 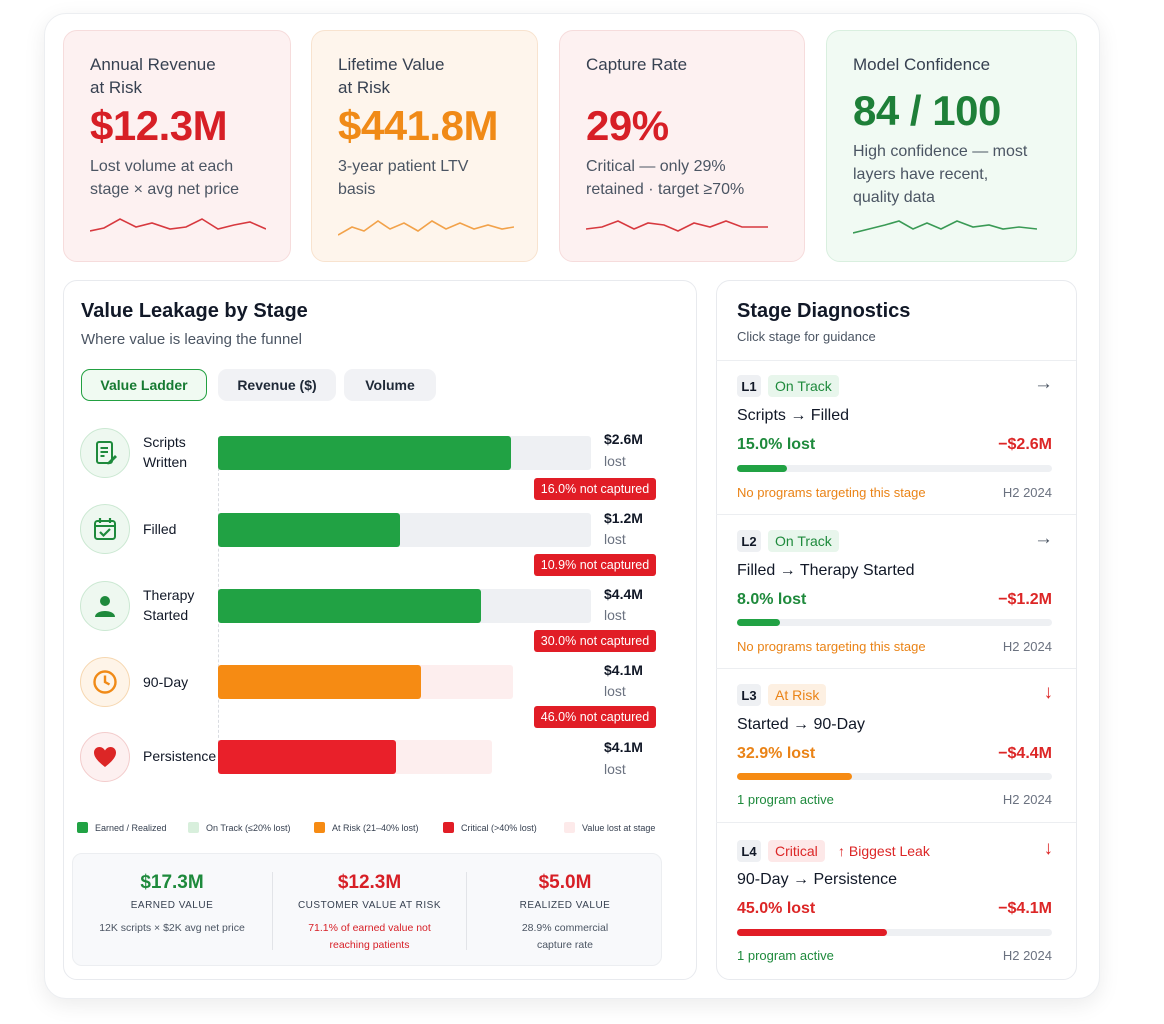 What do you see at coordinates (144, 385) in the screenshot?
I see `tab-value-ladder: Value Ladder` at bounding box center [144, 385].